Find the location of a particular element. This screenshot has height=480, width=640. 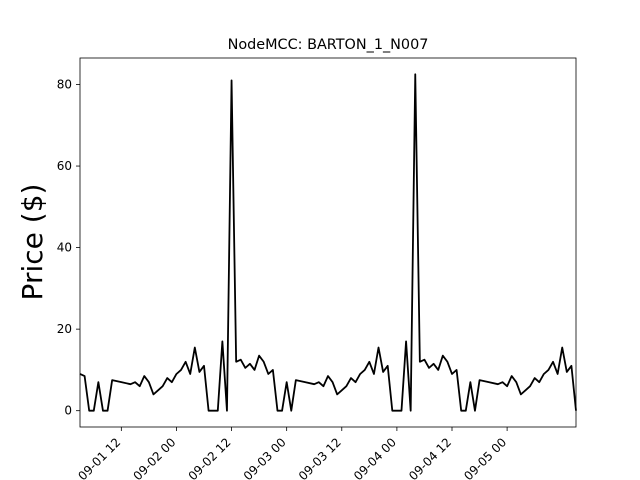

y-tick-label: 80 is located at coordinates (64, 85).